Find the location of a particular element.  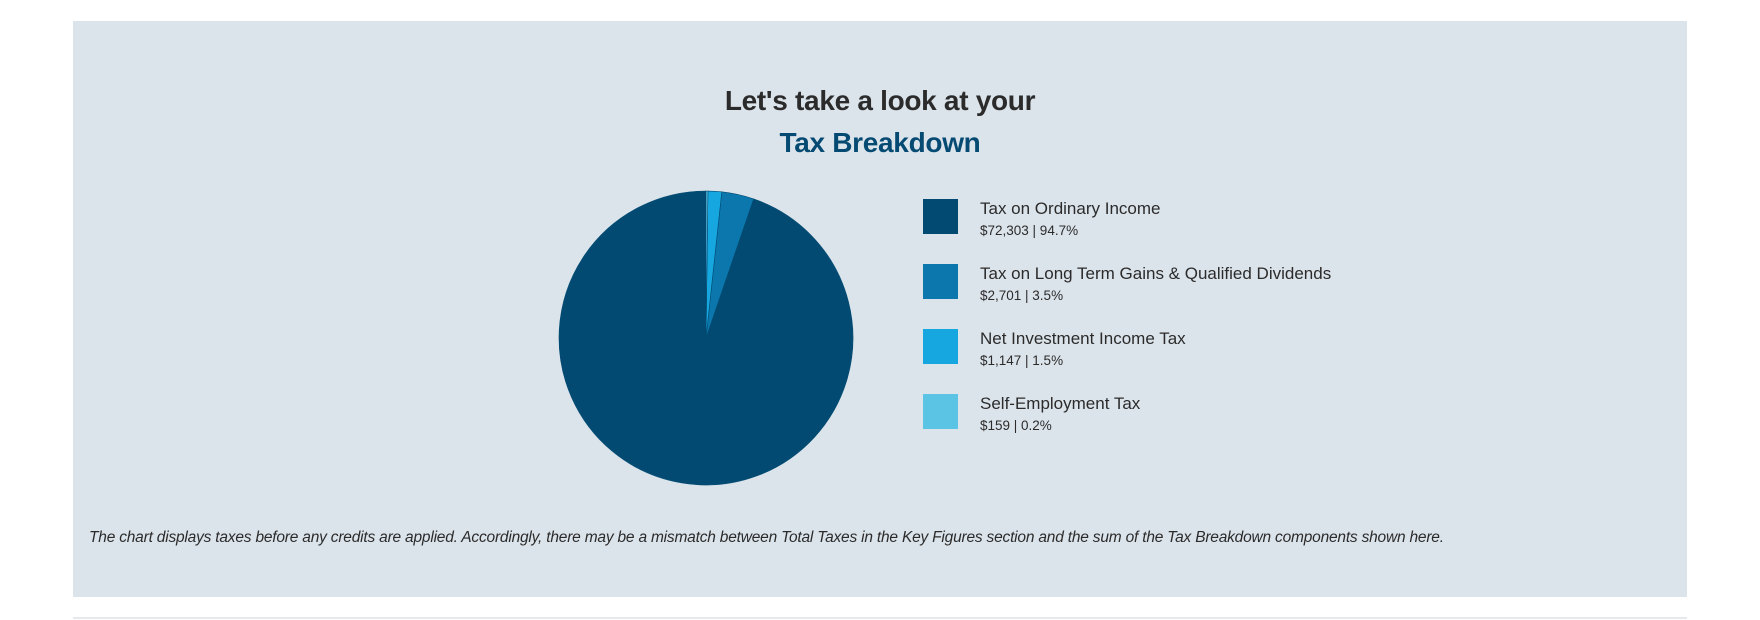

legend-label: Self-Employment Tax is located at coordinates (1060, 403).